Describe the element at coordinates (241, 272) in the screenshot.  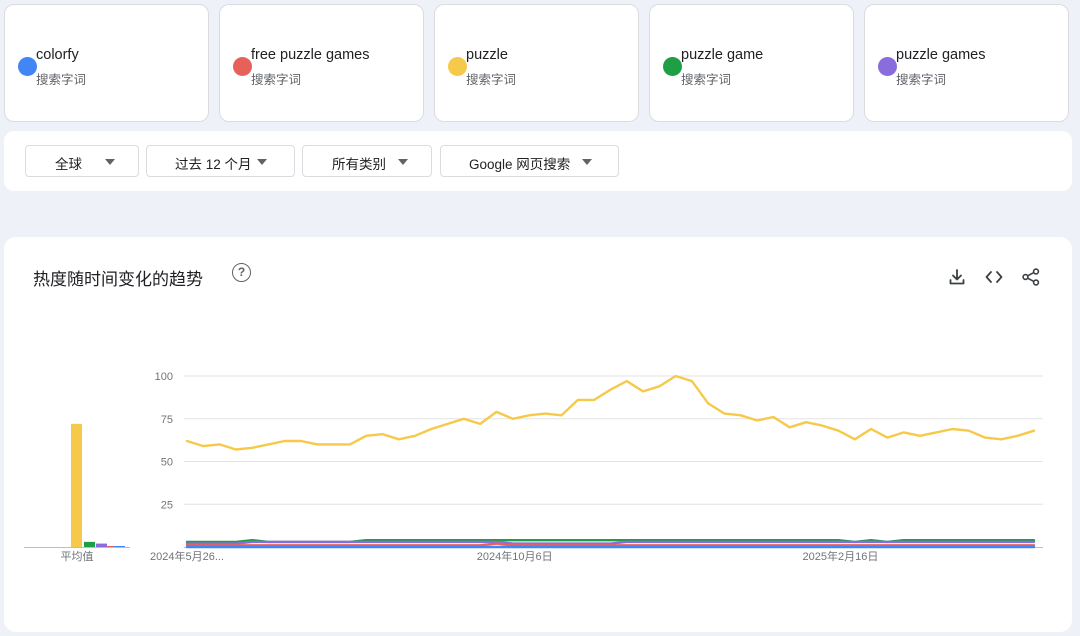
I see `help-icon: ?` at that location.